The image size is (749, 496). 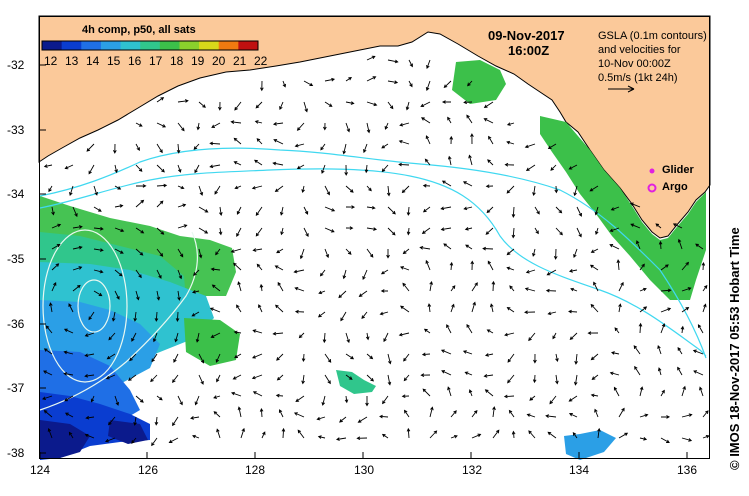 What do you see at coordinates (638, 78) in the screenshot?
I see `gsla-note-line: 0.5m/s (1kt 24h)` at bounding box center [638, 78].